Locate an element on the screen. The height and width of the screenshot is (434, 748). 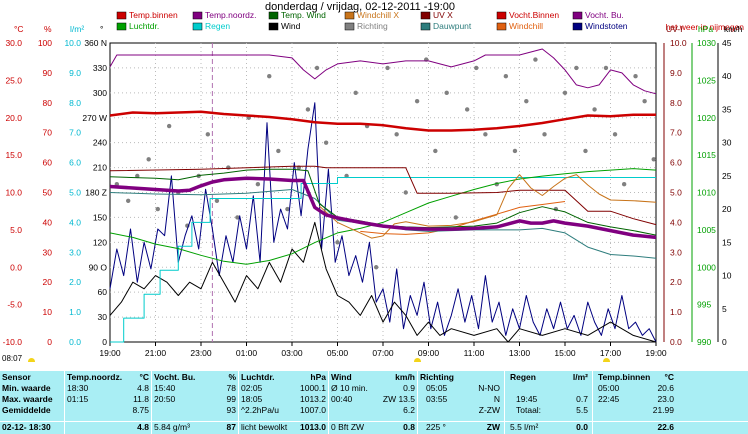
luchtdr-current-value: 1013.0 is located at coordinates (313, 427).